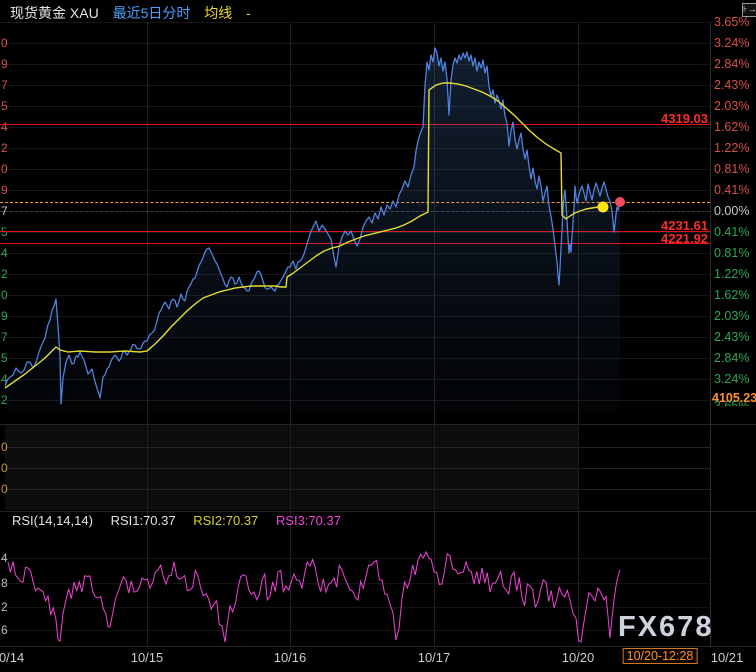  Describe the element at coordinates (684, 225) in the screenshot. I see `price-level-label: 4231.61` at that location.